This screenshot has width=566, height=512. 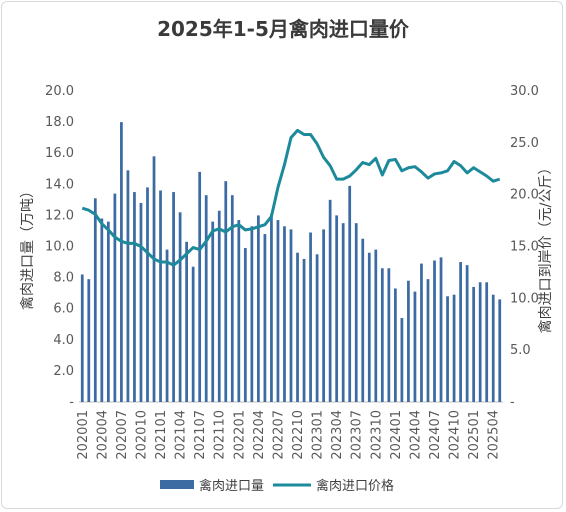 I want to click on left-tick-label: 16.0, so click(x=59, y=153).